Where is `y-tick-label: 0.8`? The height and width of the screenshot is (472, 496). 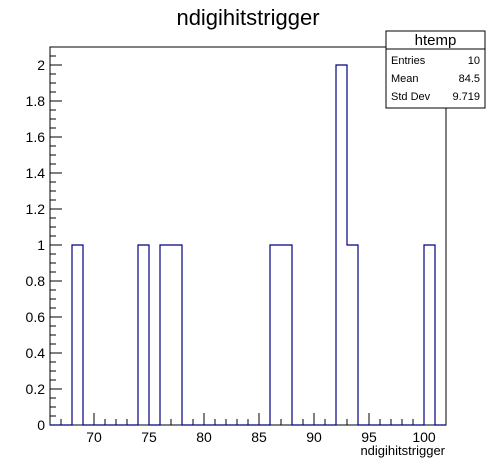 y-tick-label: 0.8 is located at coordinates (36, 281).